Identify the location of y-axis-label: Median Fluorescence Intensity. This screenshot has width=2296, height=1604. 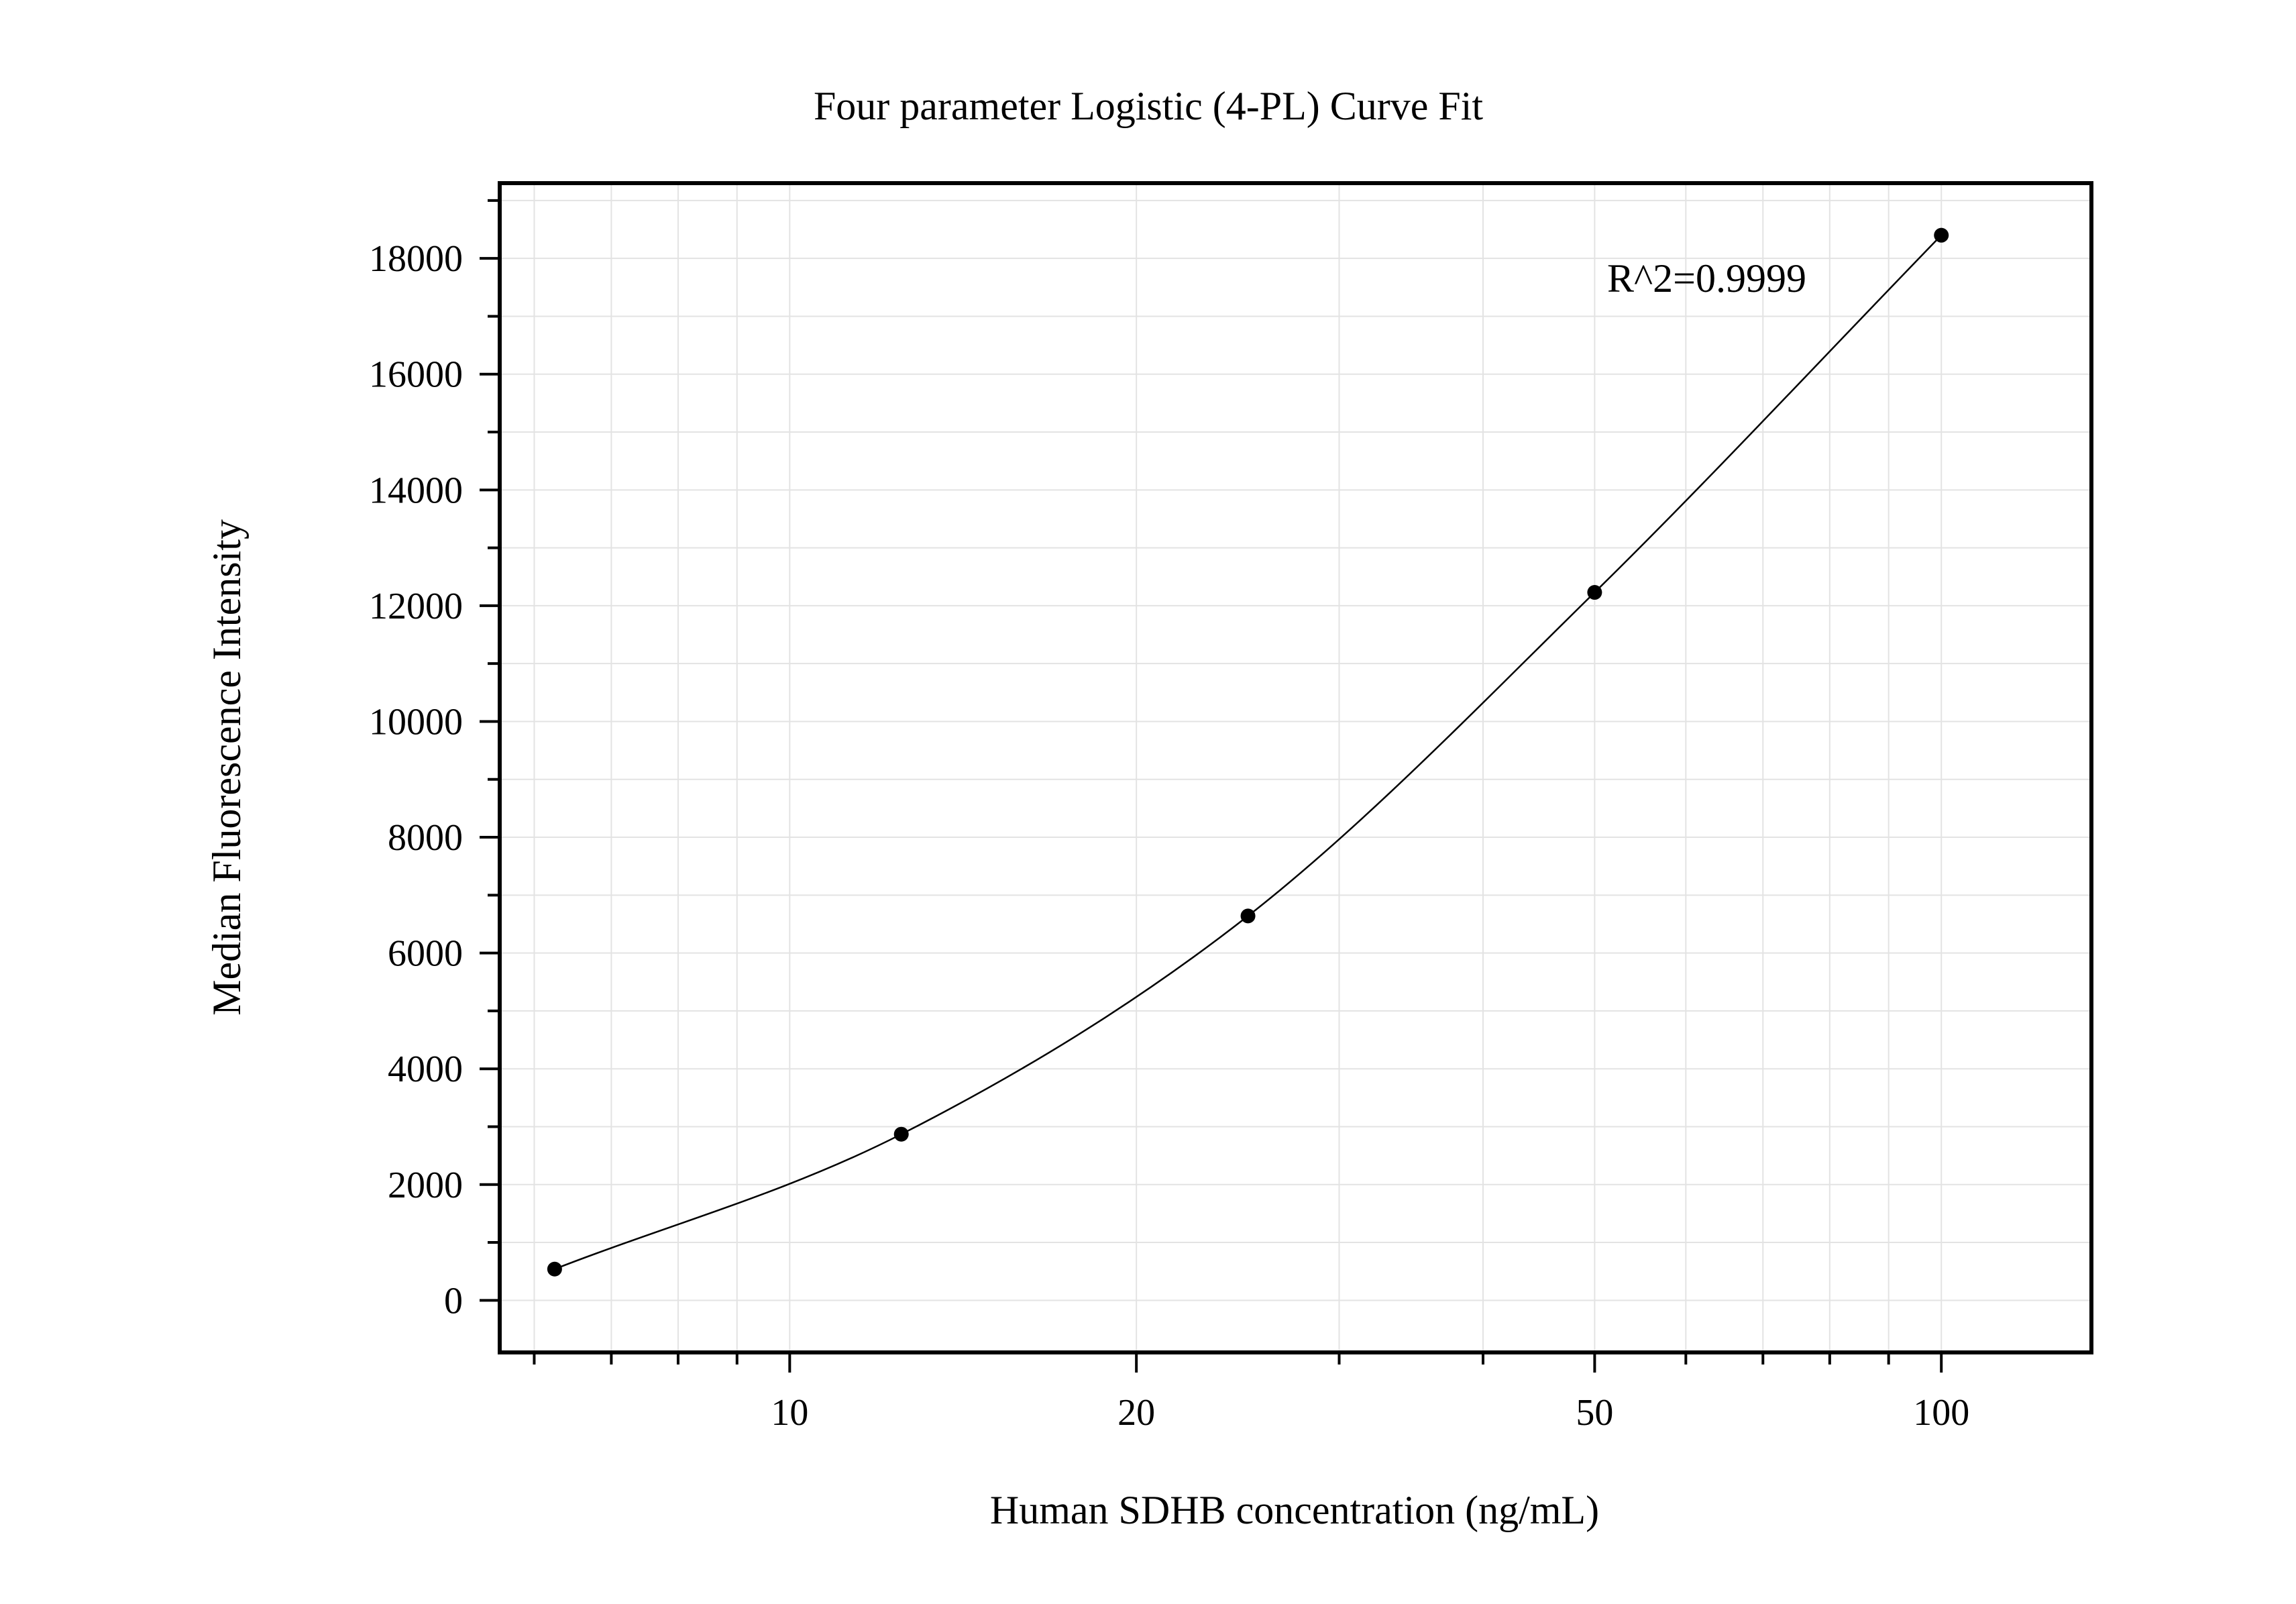
(227, 767).